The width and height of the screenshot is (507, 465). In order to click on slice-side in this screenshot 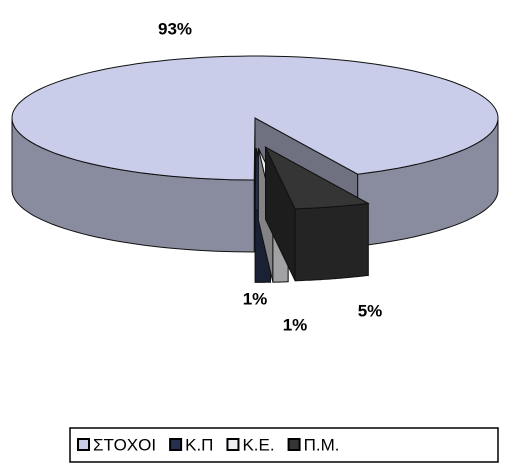, I will do `click(331, 242)`.